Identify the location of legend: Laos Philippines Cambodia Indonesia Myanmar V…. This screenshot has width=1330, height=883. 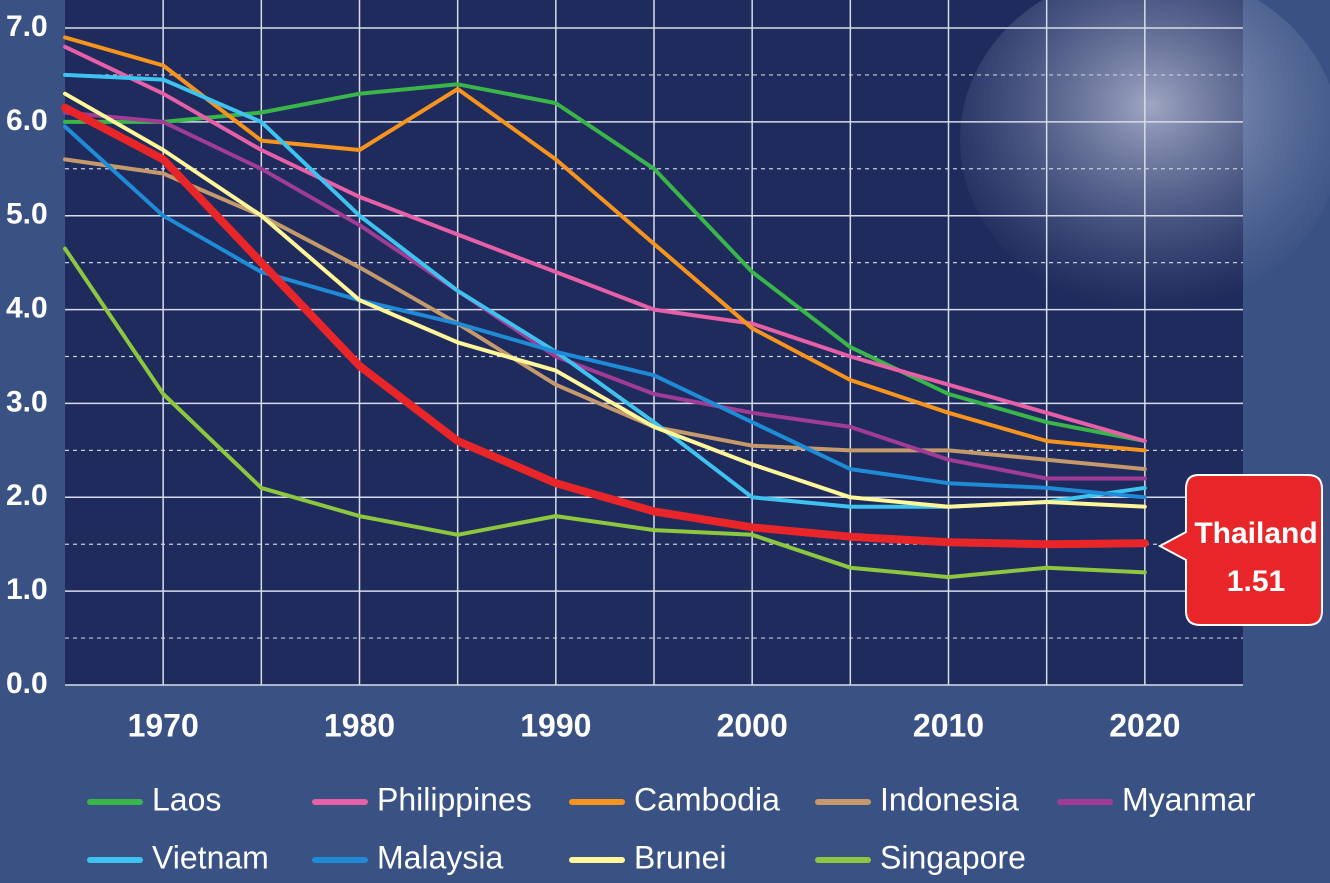
(671, 828).